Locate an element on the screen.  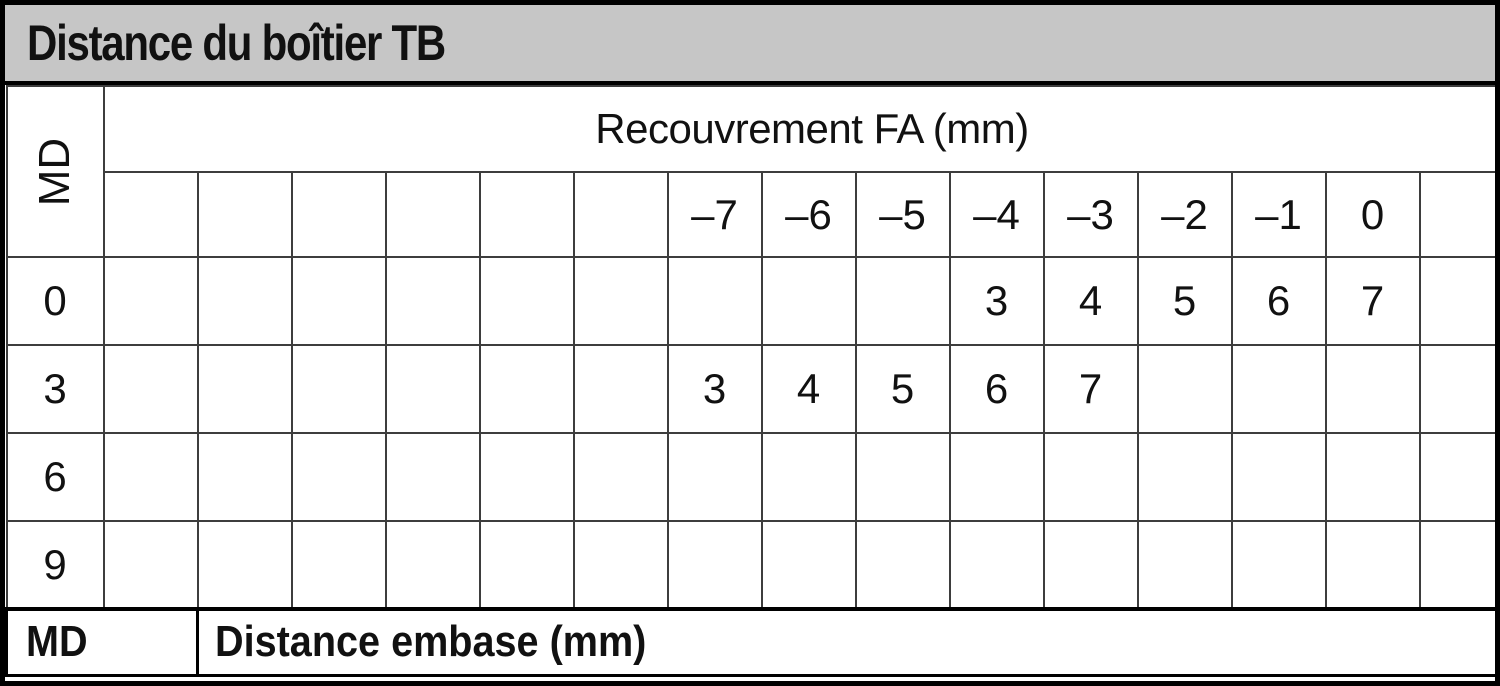
legend-description: Distance embase (mm) is located at coordinates (431, 642).